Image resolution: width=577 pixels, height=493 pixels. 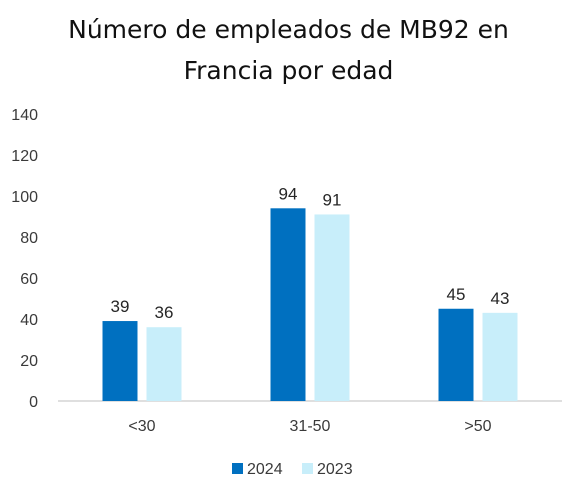 What do you see at coordinates (265, 469) in the screenshot?
I see `legend-label: 2024` at bounding box center [265, 469].